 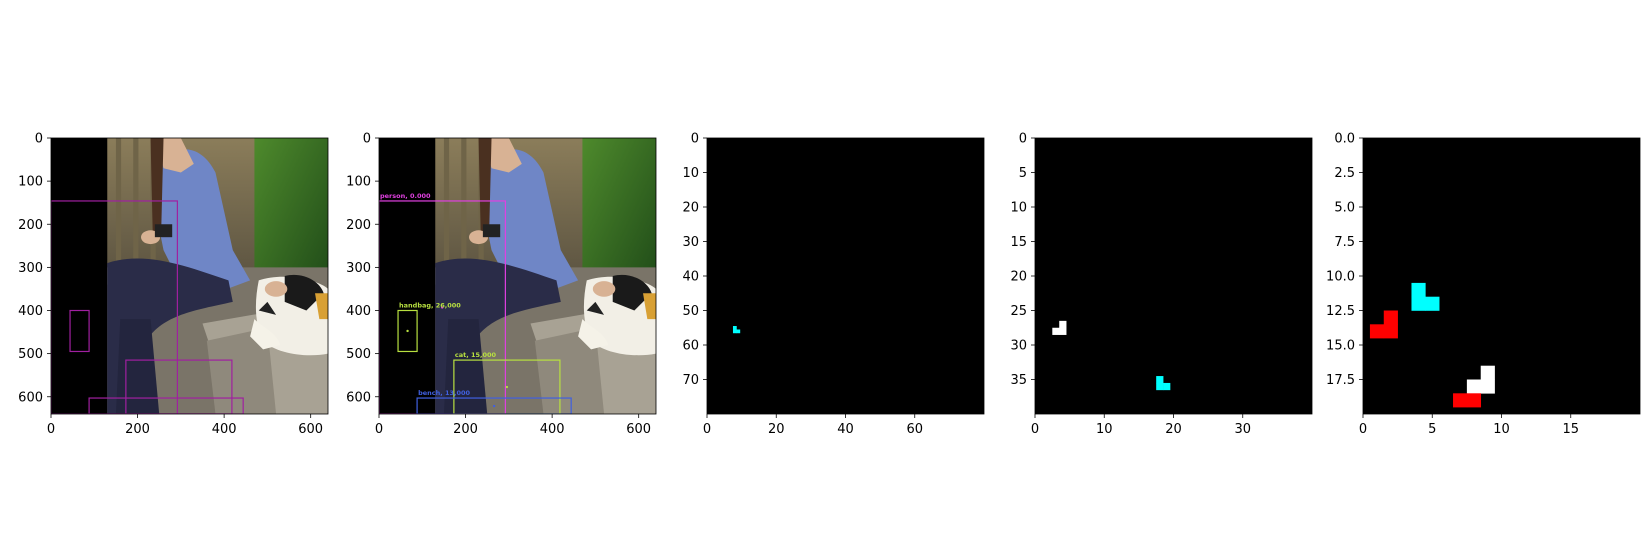 I want to click on x-tick-label: 40, so click(x=845, y=429).